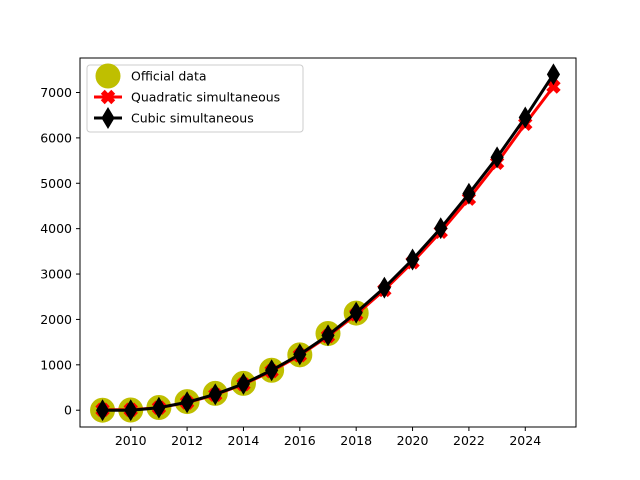 This screenshot has width=640, height=480. I want to click on y-tick-label-7: 7000, so click(56, 92).